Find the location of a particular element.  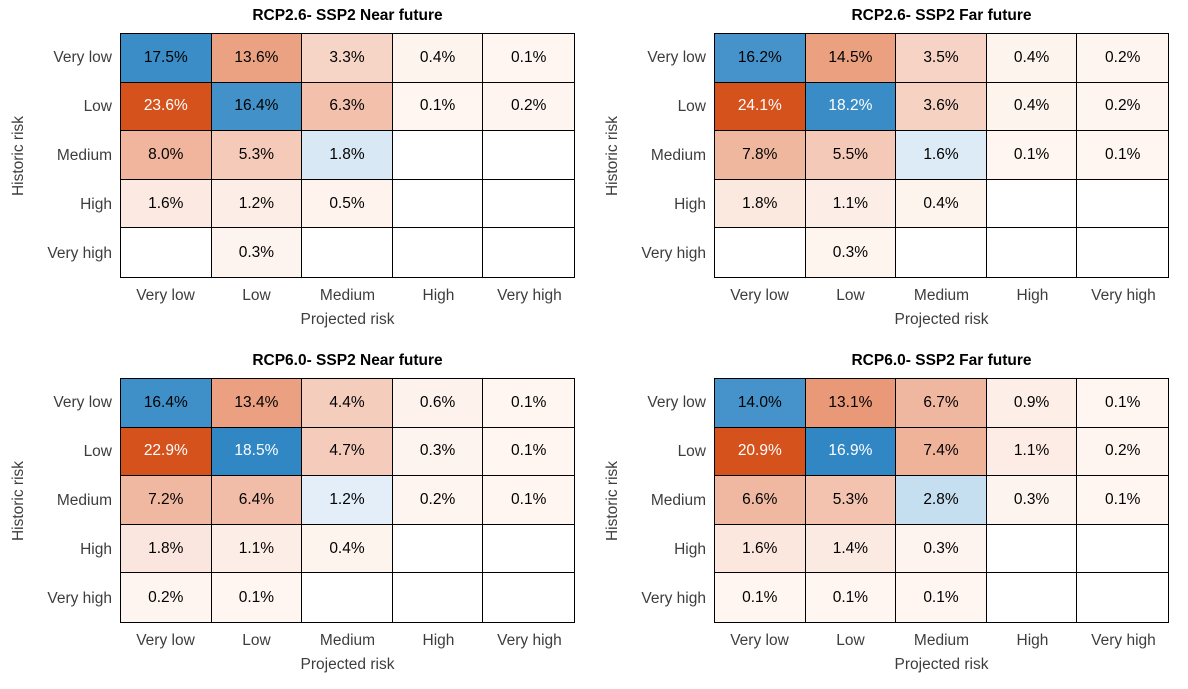

heatmap-cell: 3.5% is located at coordinates (941, 58).